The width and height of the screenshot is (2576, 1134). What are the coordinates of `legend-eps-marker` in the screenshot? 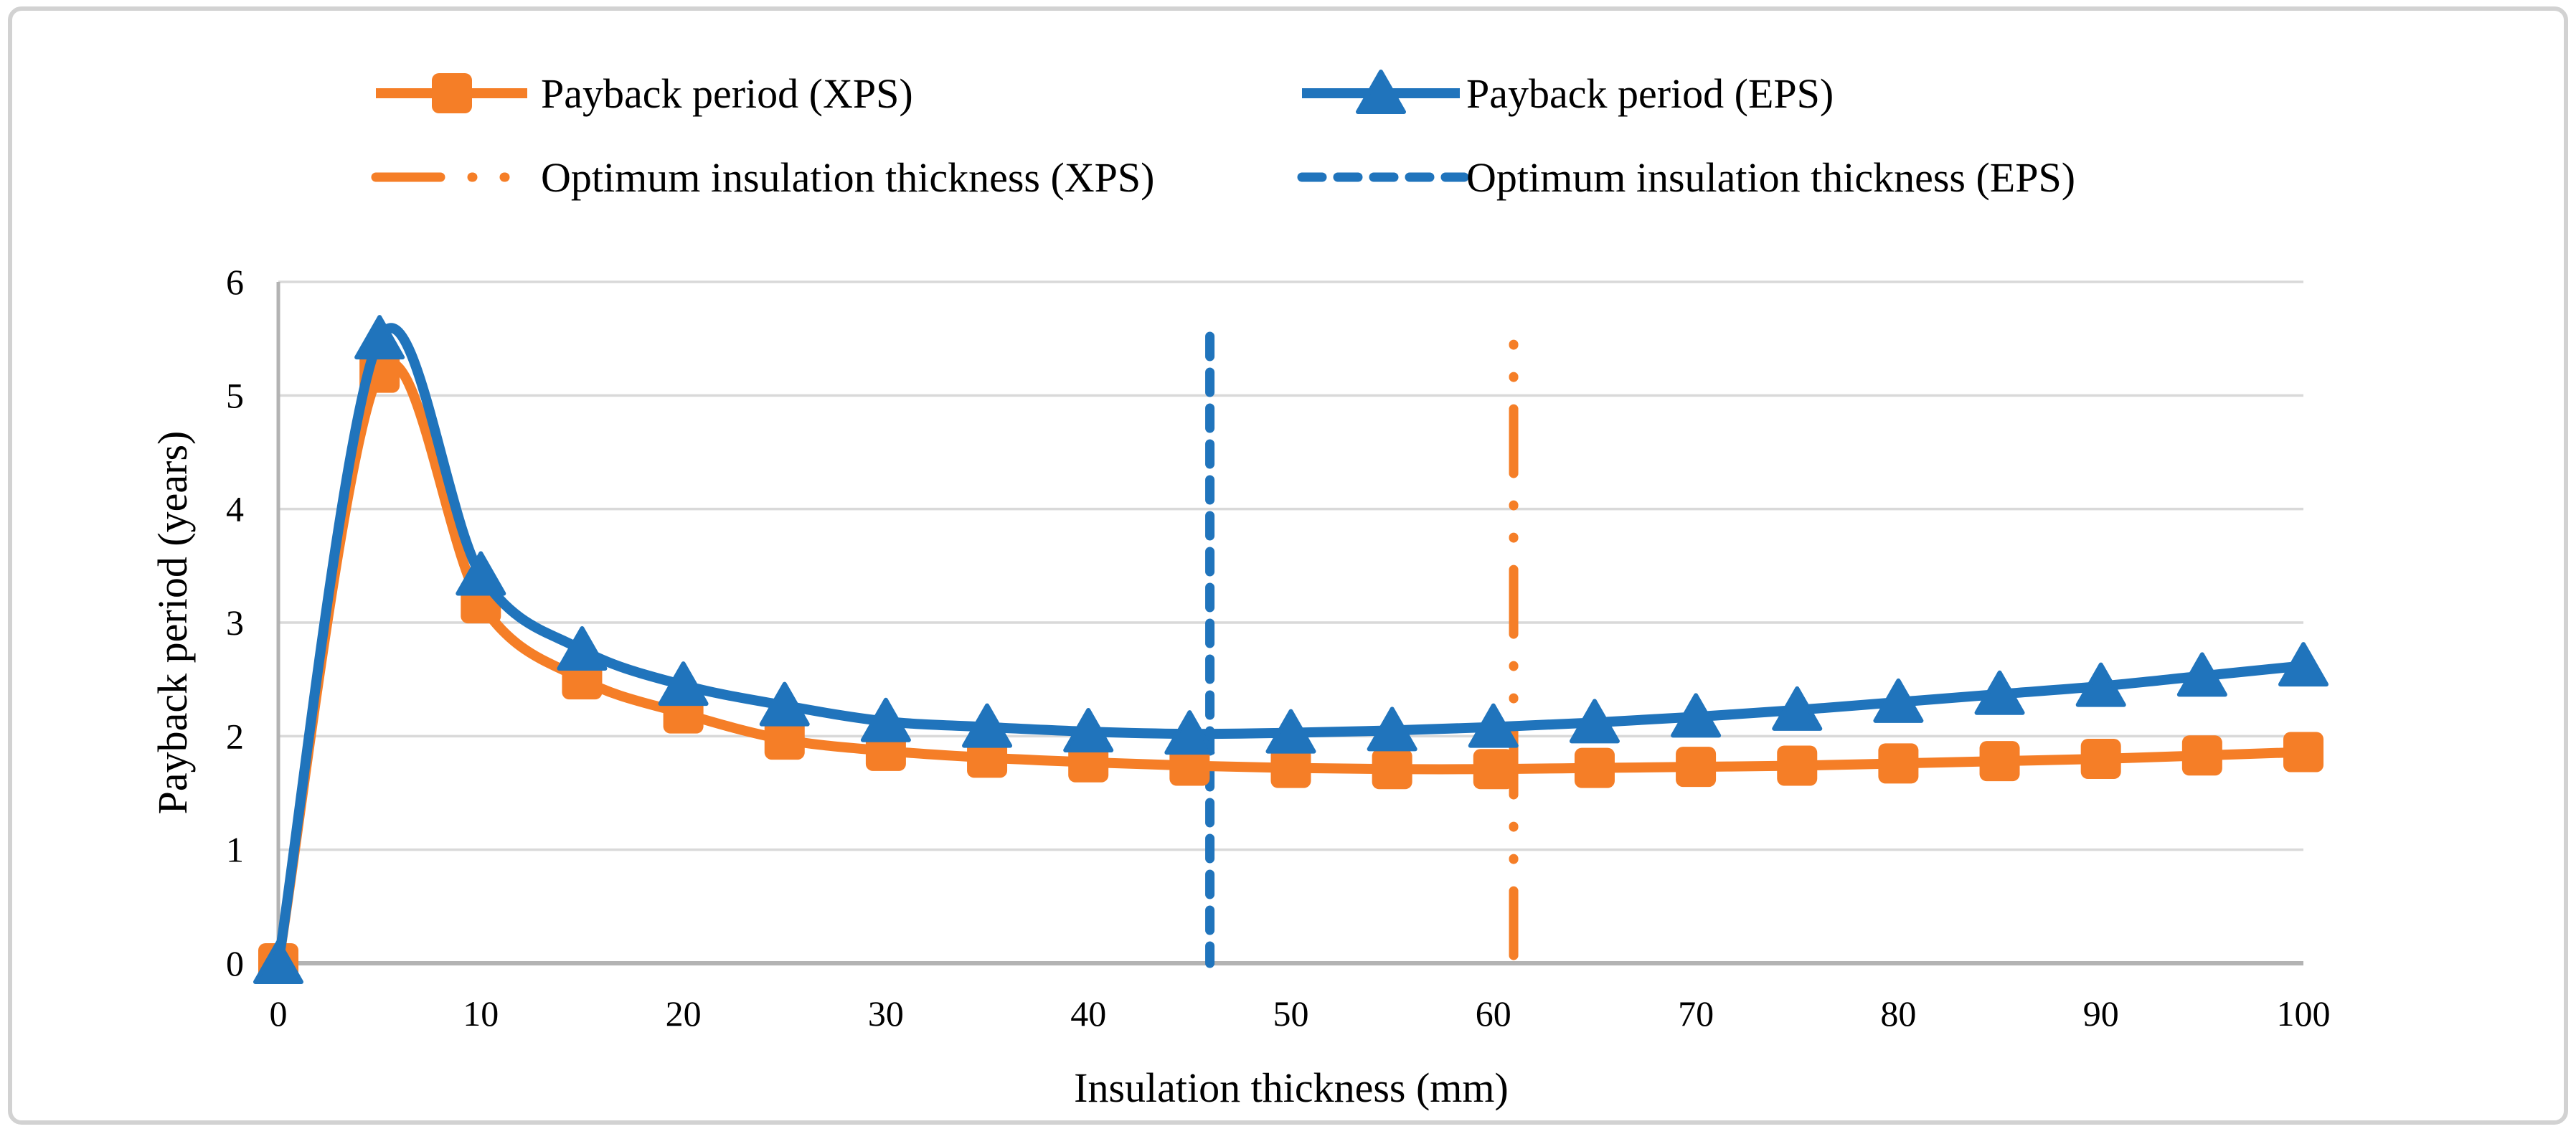 It's located at (1381, 92).